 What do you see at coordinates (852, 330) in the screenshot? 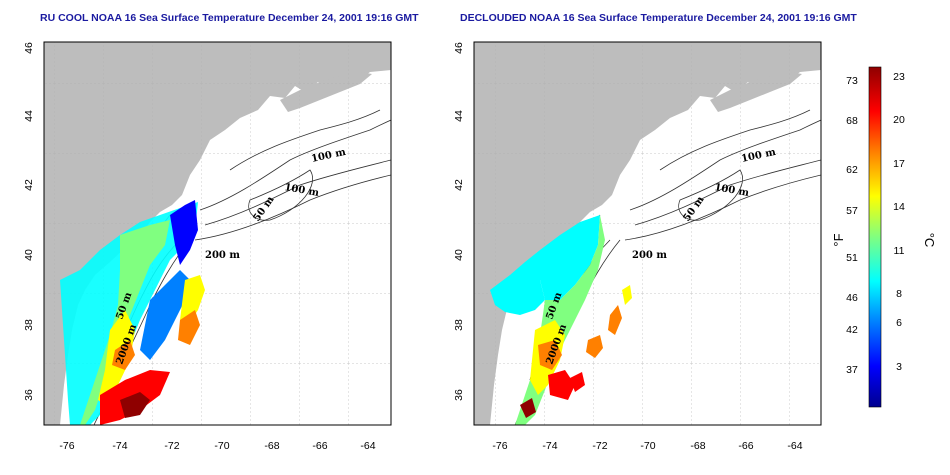
I see `f-tick: 42` at bounding box center [852, 330].